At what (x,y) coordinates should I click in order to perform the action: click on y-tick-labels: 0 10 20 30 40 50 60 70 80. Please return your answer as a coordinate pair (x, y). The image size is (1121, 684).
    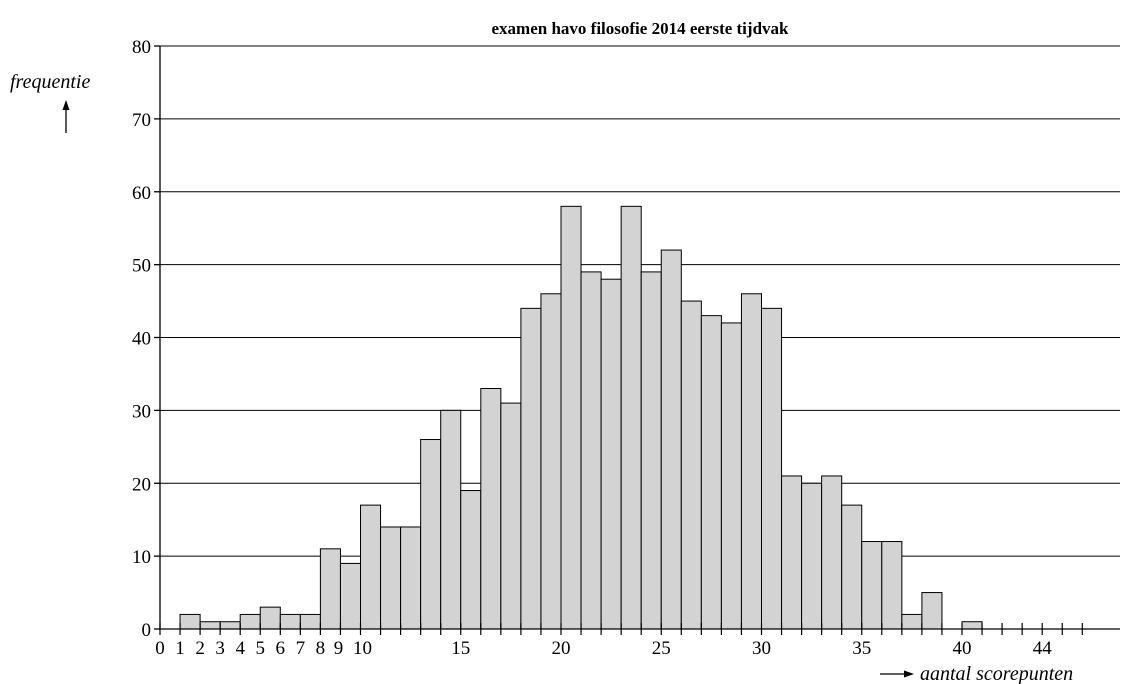
    Looking at the image, I should click on (141, 339).